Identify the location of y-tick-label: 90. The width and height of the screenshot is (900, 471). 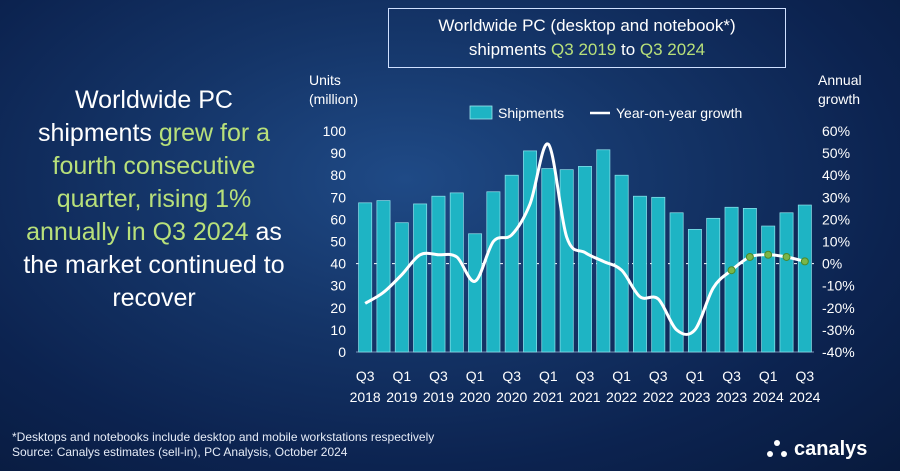
(338, 153).